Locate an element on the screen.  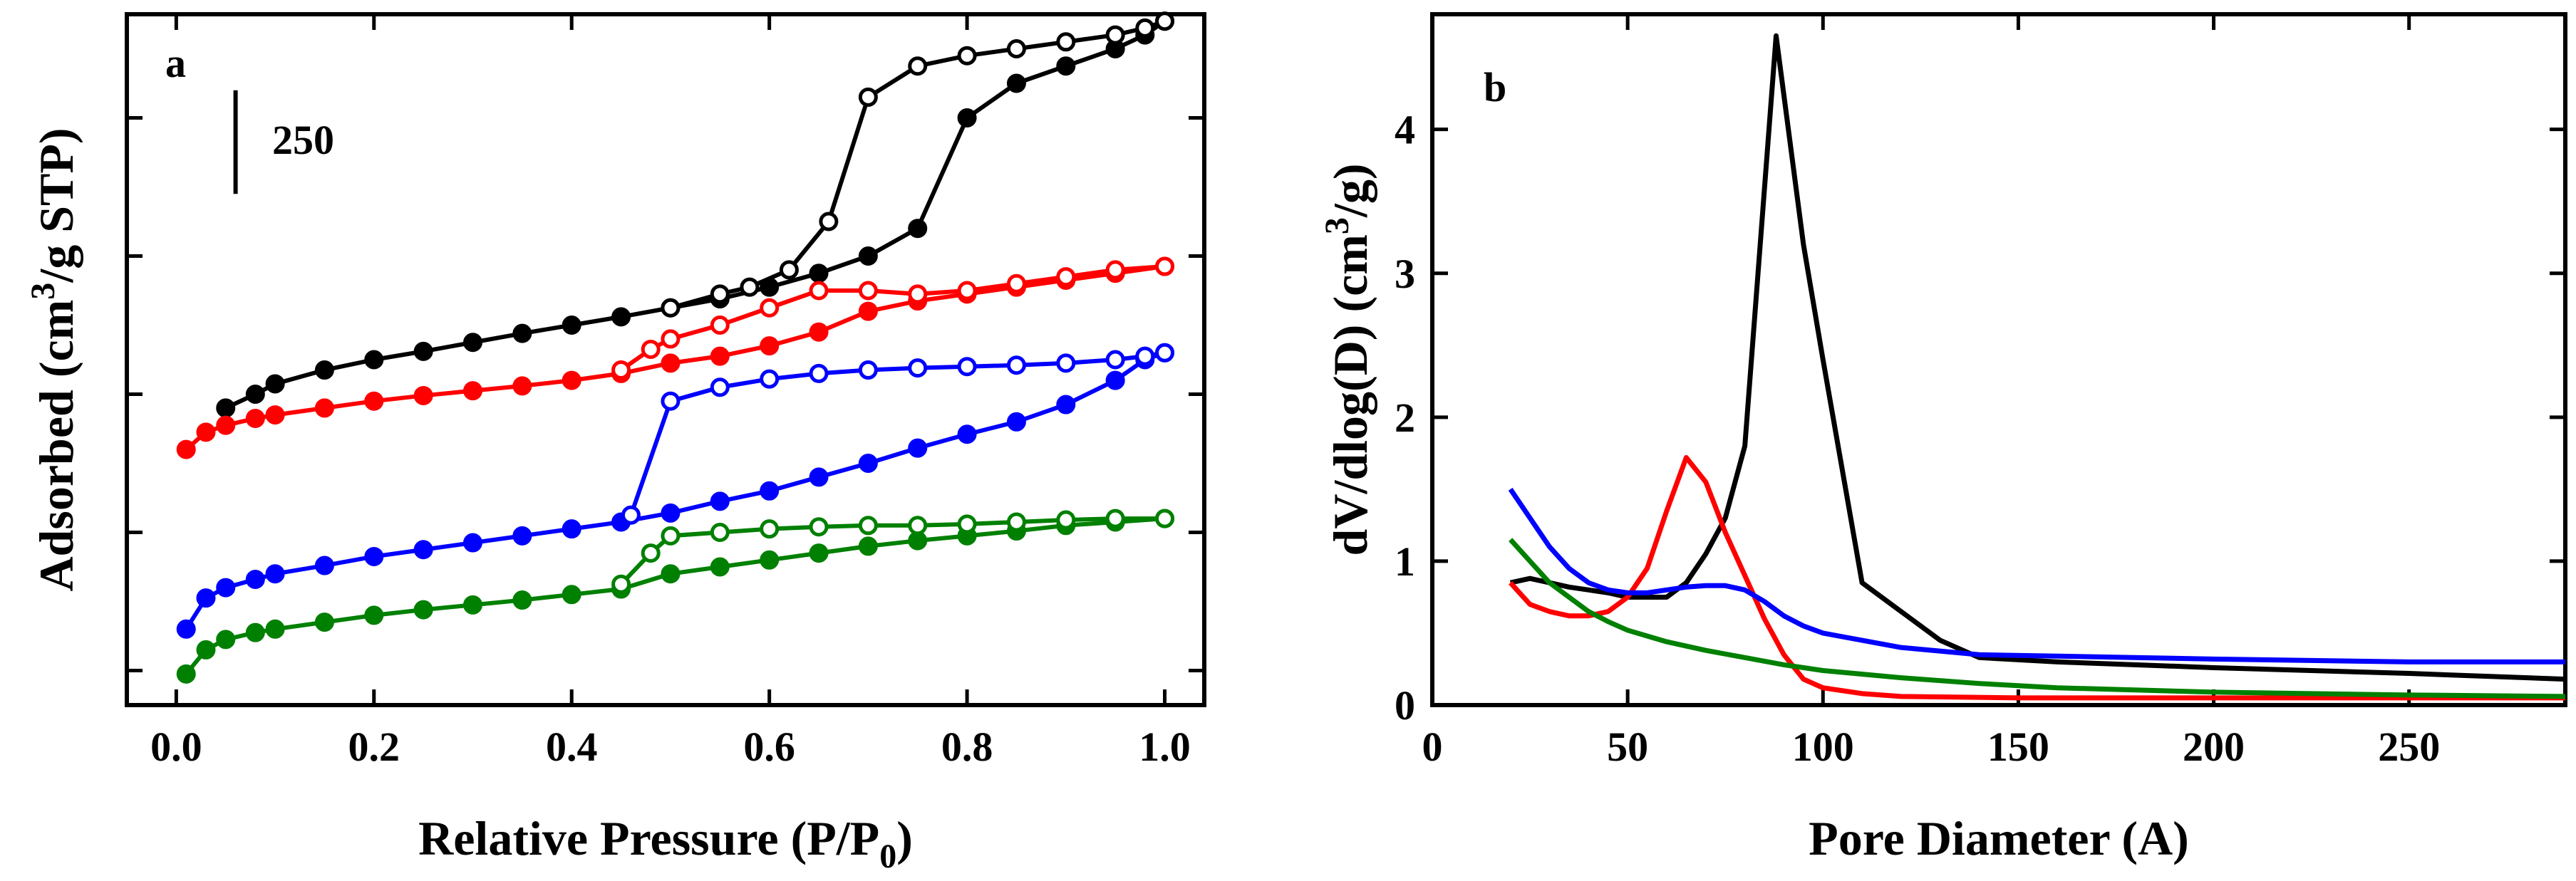
panel-b-y-tick-label: 0 is located at coordinates (1405, 706).